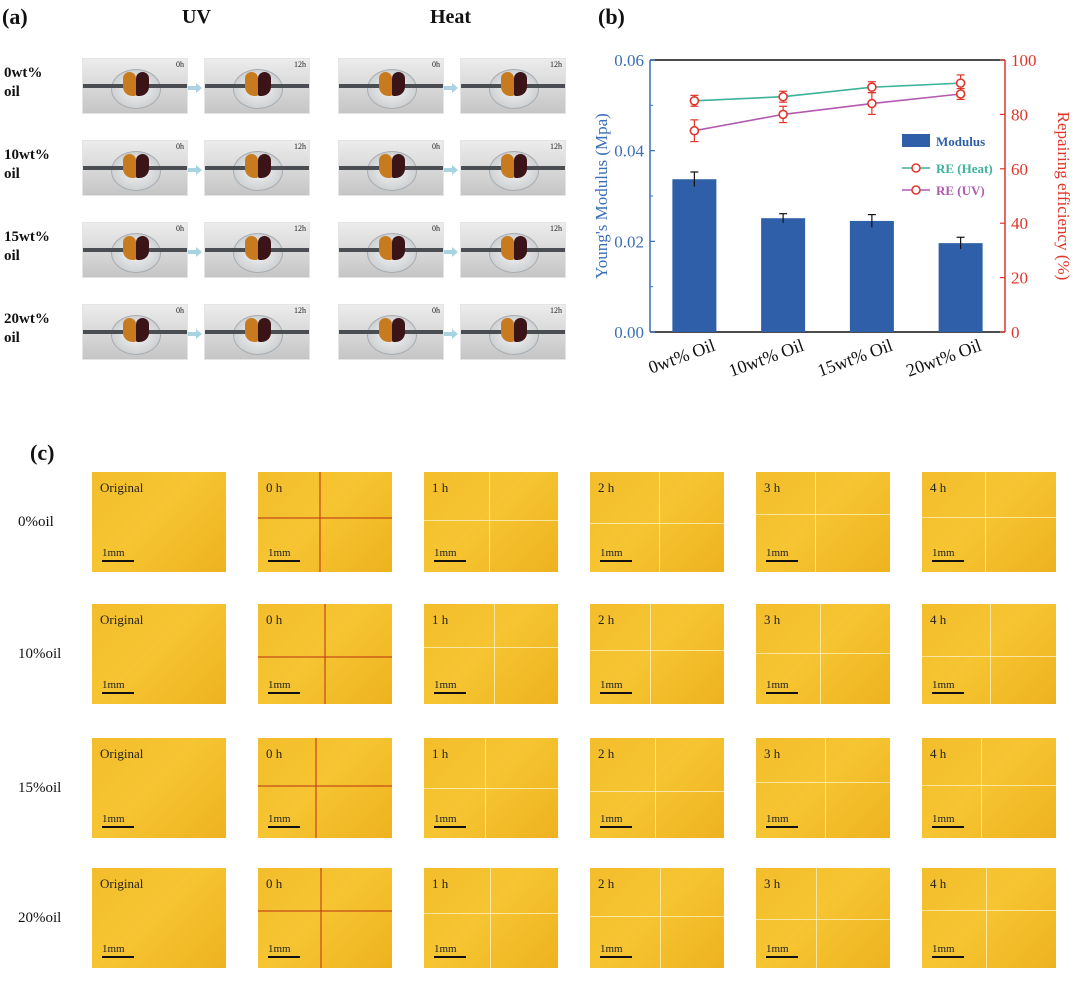 This screenshot has width=1080, height=984. Describe the element at coordinates (1015, 332) in the screenshot. I see `right-tick-label: 0` at that location.